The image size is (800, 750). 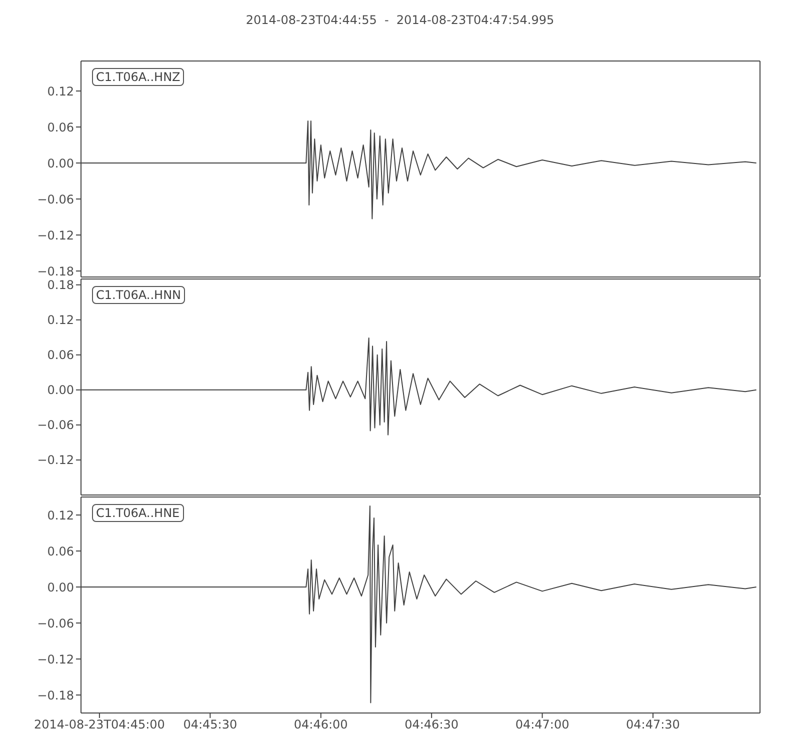 What do you see at coordinates (210, 725) in the screenshot?
I see `x-tick-label: 04:45:30` at bounding box center [210, 725].